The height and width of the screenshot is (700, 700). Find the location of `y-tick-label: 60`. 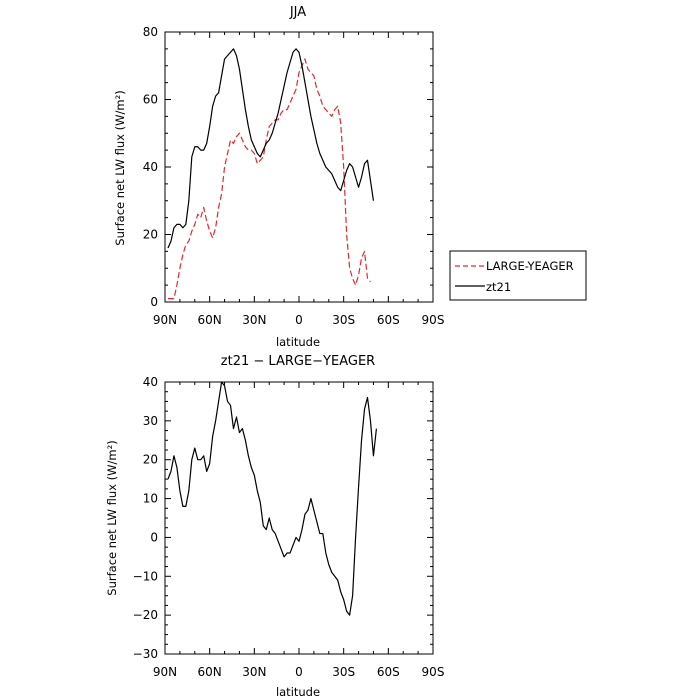

y-tick-label: 60 is located at coordinates (150, 100).